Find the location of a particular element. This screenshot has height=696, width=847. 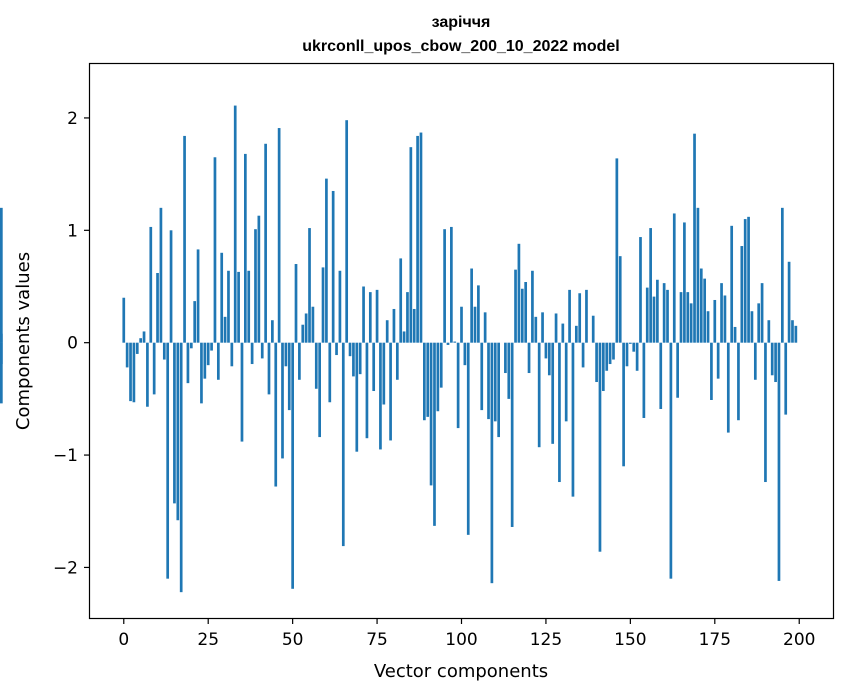

x-axis-label: Vector components is located at coordinates (461, 671).